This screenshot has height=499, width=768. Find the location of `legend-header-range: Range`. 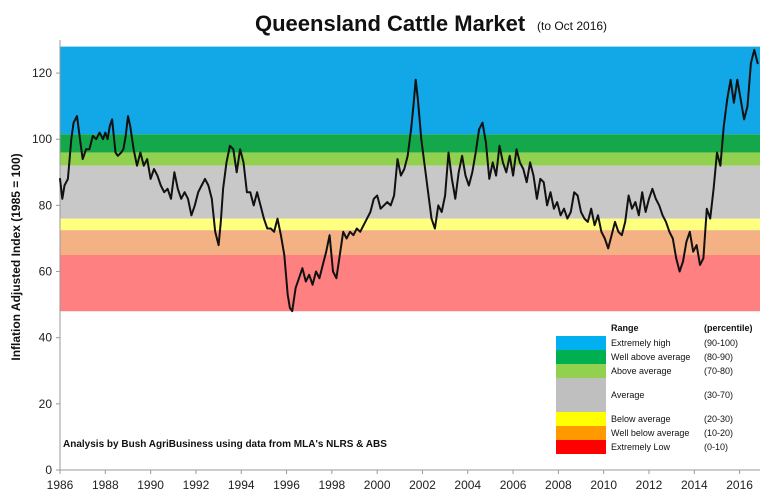

legend-header-range: Range is located at coordinates (625, 328).